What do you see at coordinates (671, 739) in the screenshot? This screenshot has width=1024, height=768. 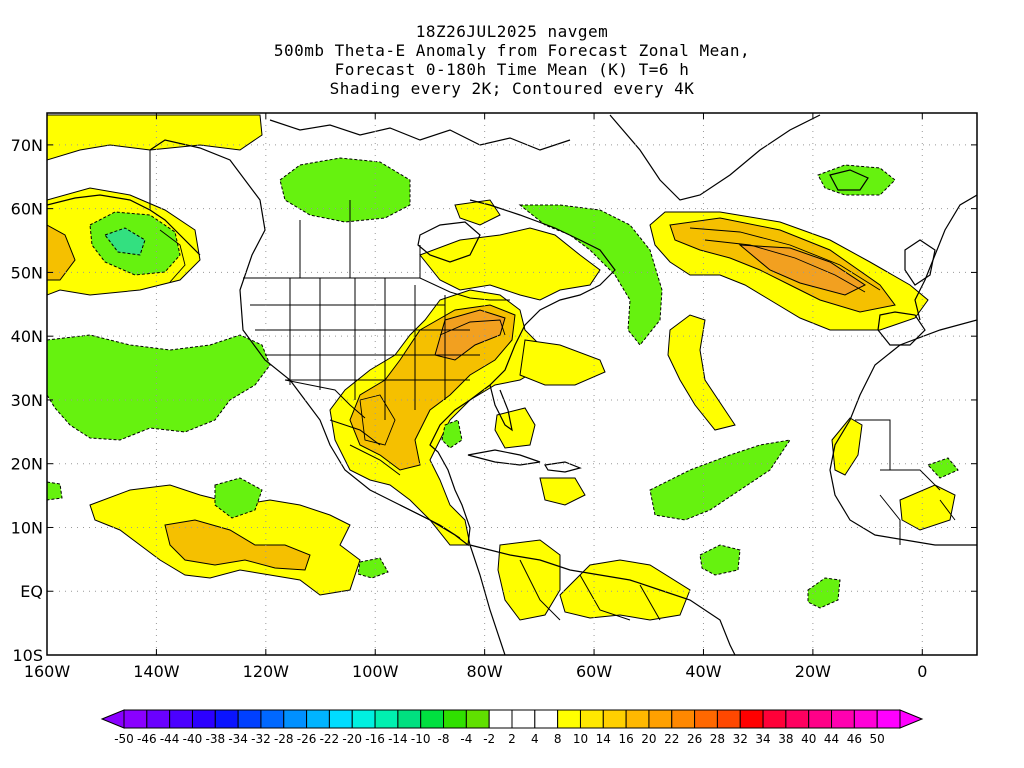 I see `colorbar-label: 22` at bounding box center [671, 739].